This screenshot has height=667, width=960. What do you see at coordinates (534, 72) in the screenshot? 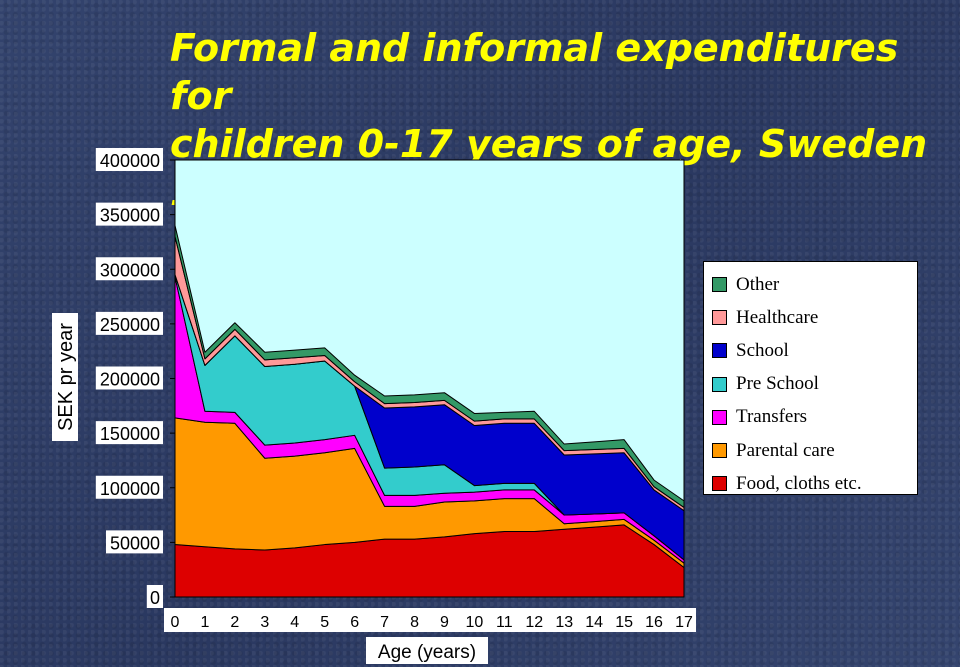
I see `chart-title-line-1: Formal and informal expenditures for` at bounding box center [534, 72].